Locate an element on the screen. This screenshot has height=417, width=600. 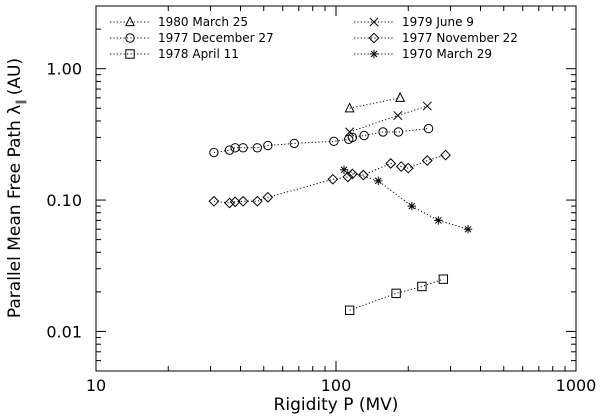
x-axis-title: Rigidity P (MV) is located at coordinates (336, 405).